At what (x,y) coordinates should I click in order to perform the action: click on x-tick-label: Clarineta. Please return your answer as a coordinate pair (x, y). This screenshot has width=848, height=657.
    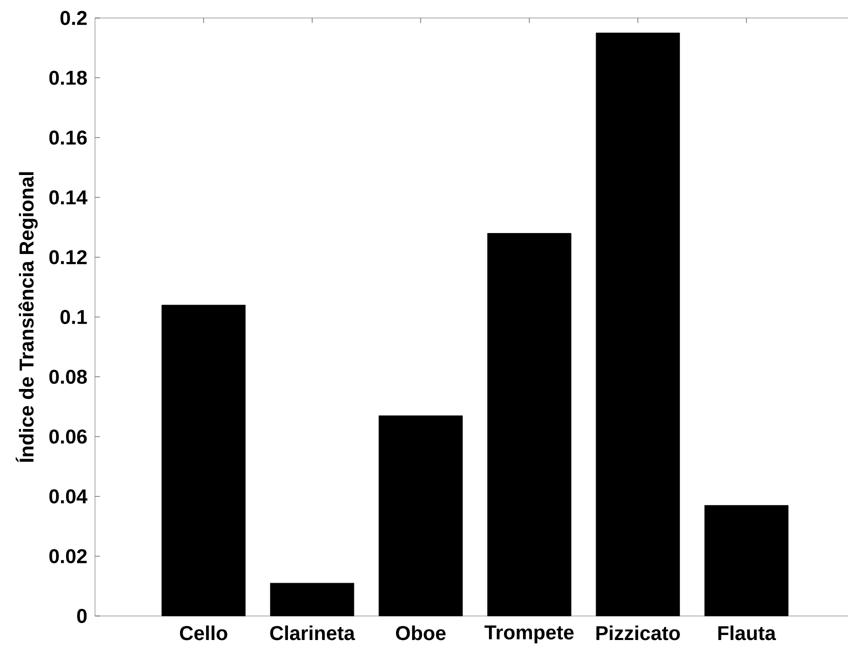
    Looking at the image, I should click on (313, 633).